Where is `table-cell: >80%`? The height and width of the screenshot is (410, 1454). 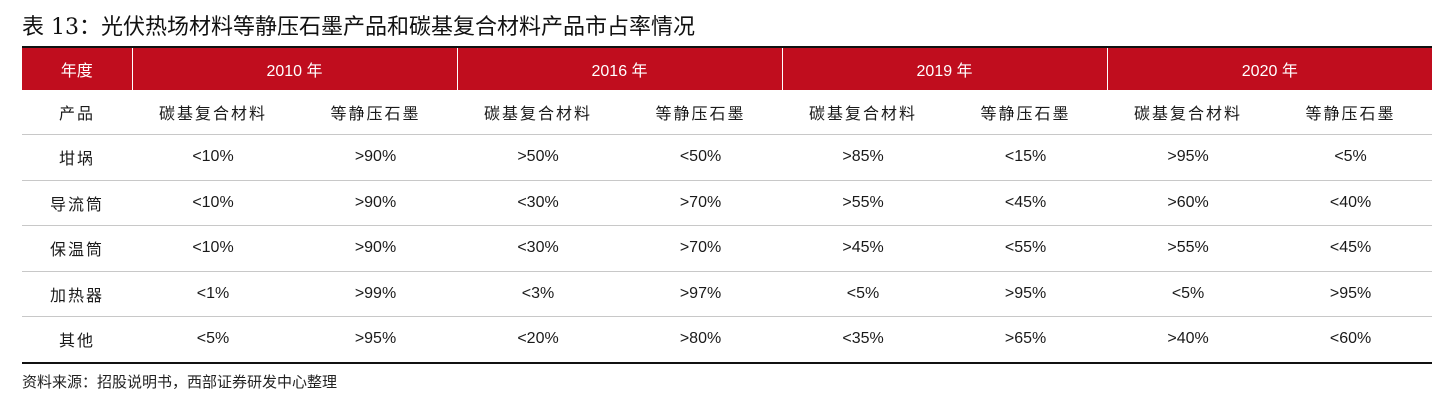
table-cell: >80% is located at coordinates (701, 340).